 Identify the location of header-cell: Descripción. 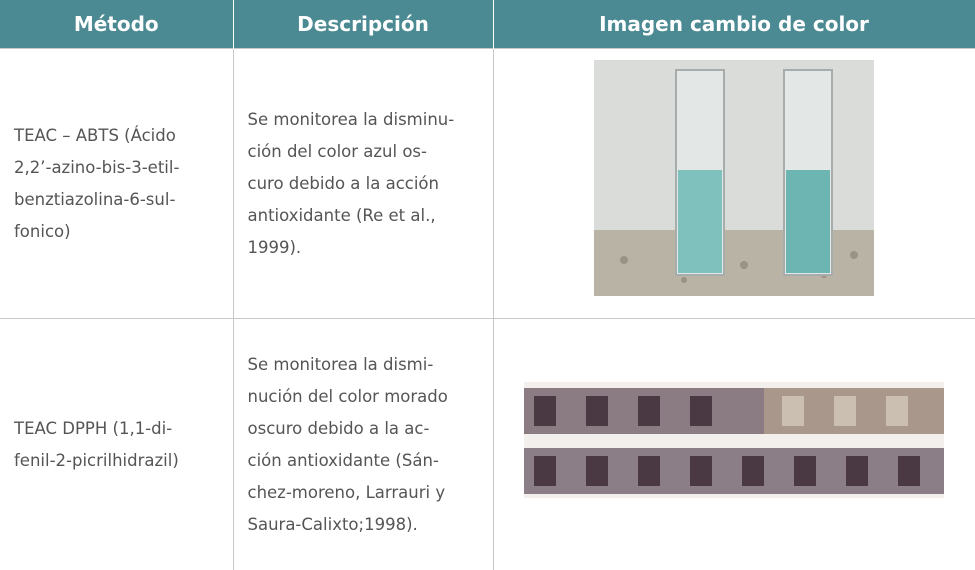
(363, 24).